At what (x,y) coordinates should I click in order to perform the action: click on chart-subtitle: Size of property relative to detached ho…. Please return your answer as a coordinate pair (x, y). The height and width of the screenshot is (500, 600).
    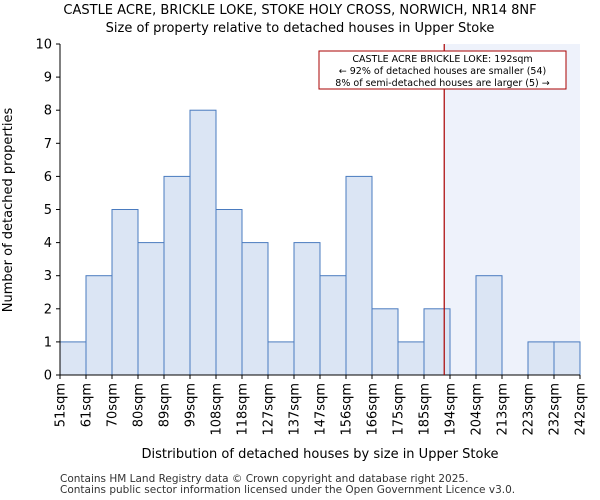
    Looking at the image, I should click on (300, 28).